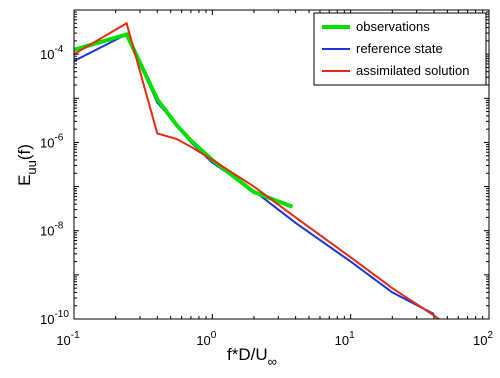  What do you see at coordinates (54, 318) in the screenshot?
I see `y-tick-label: 10⁻¹⁰` at bounding box center [54, 318].